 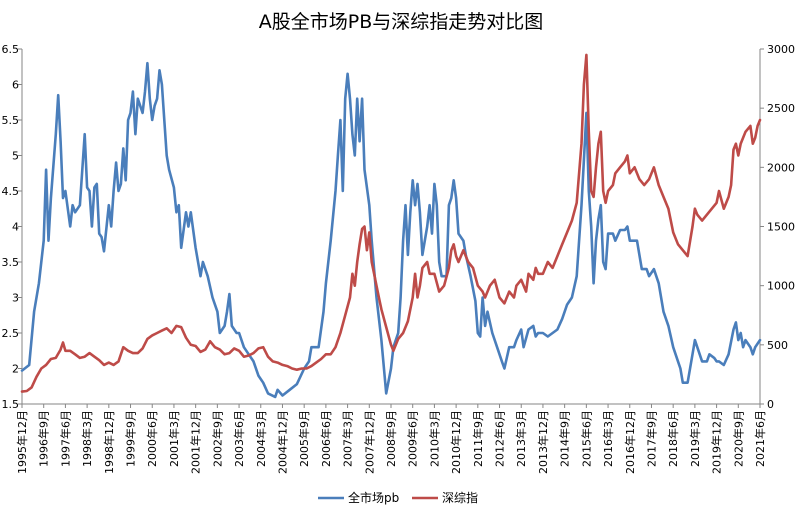 I want to click on right-y-axis: 0 500 1000 1500 2000 2500 3000, so click(x=777, y=227).